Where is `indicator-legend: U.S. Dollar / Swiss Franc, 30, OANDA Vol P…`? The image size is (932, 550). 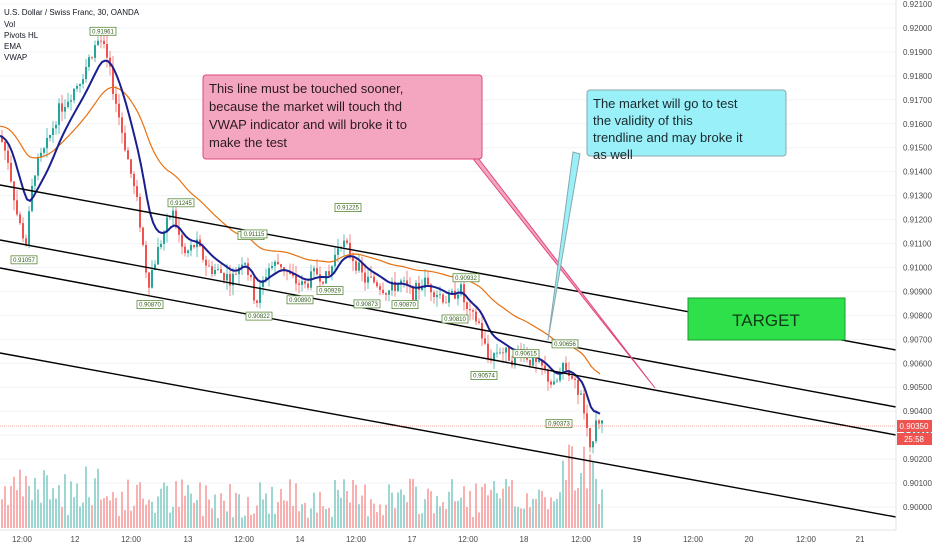 indicator-legend: U.S. Dollar / Swiss Franc, 30, OANDA Vol P… is located at coordinates (72, 35).